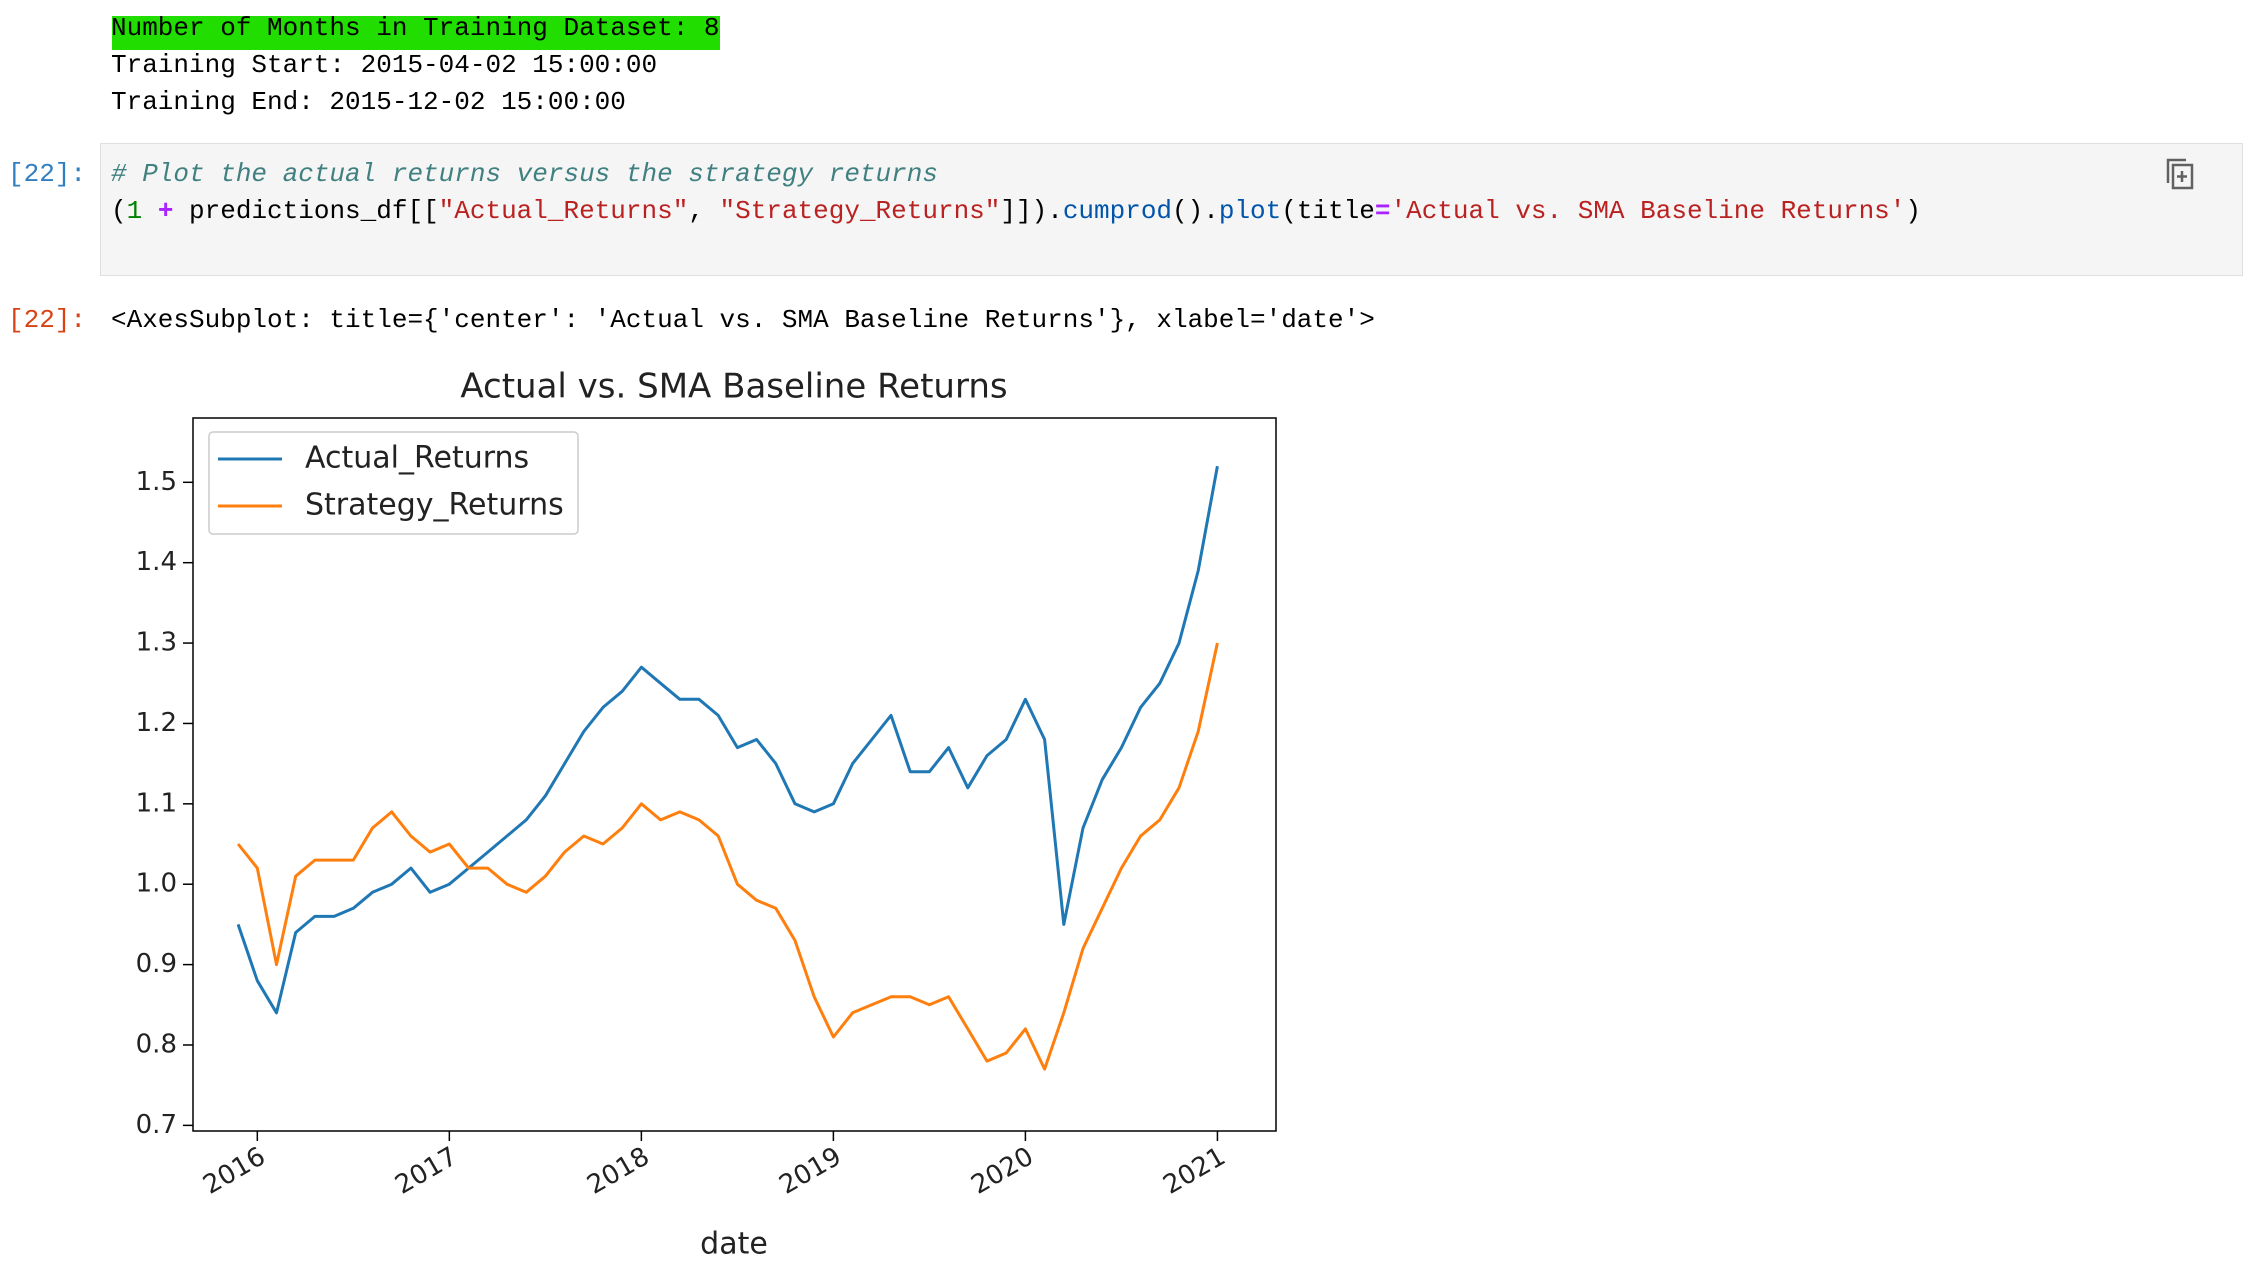 This screenshot has height=1277, width=2243. I want to click on series-line, so click(727, 856).